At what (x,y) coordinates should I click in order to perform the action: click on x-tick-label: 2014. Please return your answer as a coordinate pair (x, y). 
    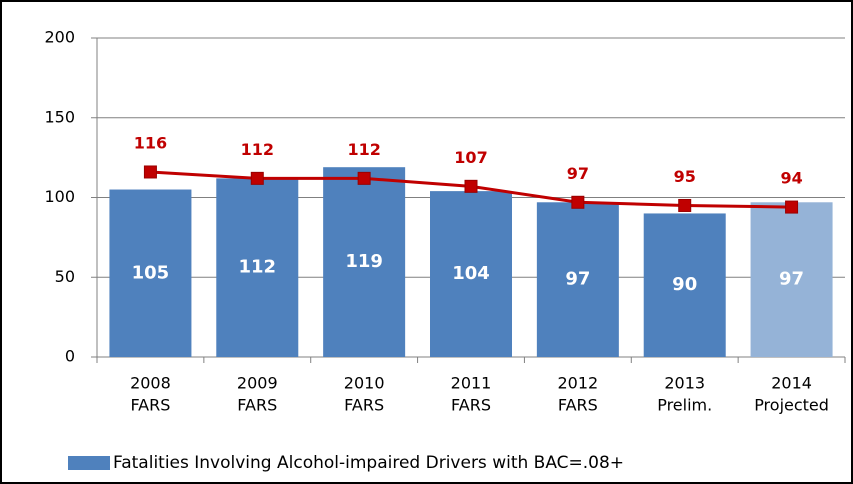
    Looking at the image, I should click on (791, 383).